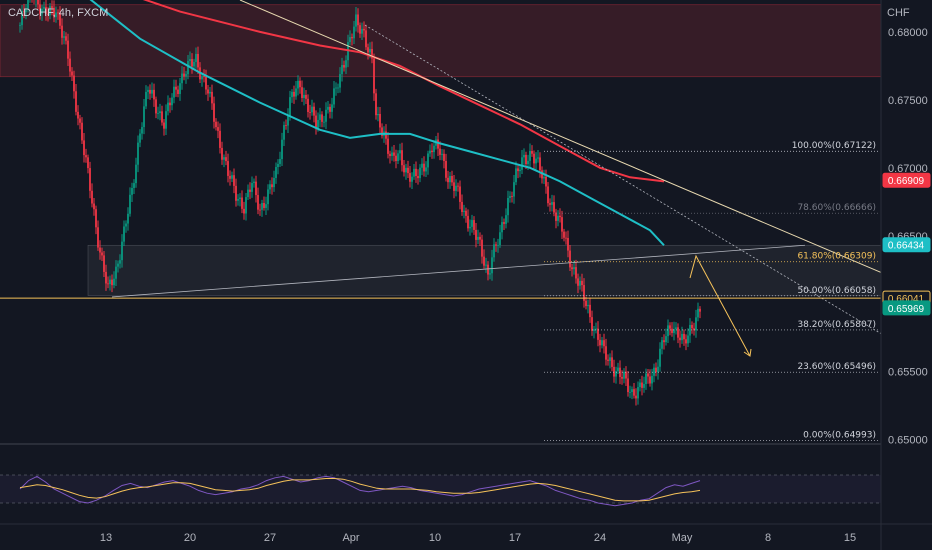 The image size is (932, 550). Describe the element at coordinates (908, 101) in the screenshot. I see `price-tick-label: 0.67500` at that location.